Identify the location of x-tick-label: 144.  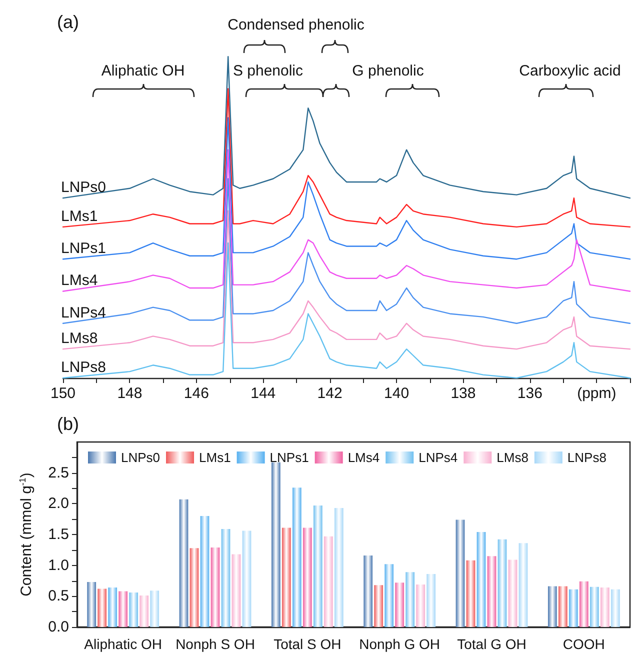
(263, 393).